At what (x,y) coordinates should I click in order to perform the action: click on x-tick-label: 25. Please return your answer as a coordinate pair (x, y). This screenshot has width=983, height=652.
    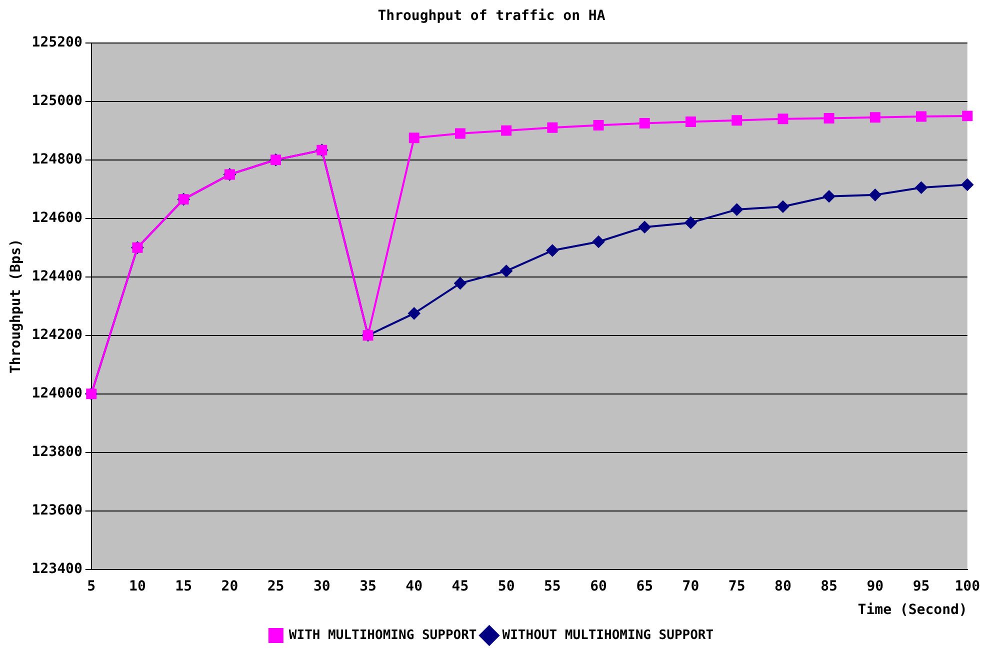
    Looking at the image, I should click on (275, 586).